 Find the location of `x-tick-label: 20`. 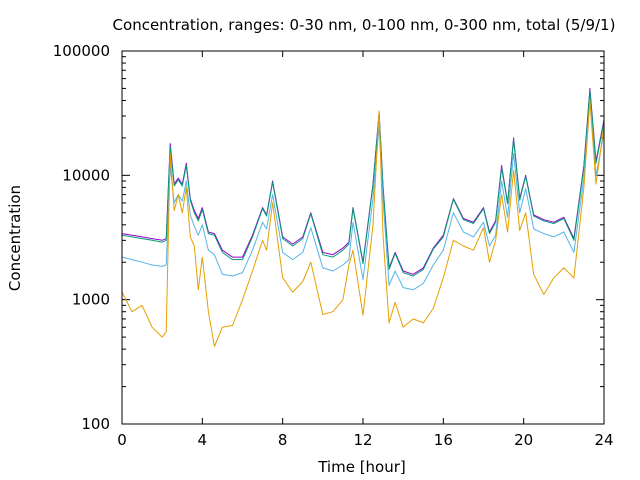

x-tick-label: 20 is located at coordinates (523, 440).